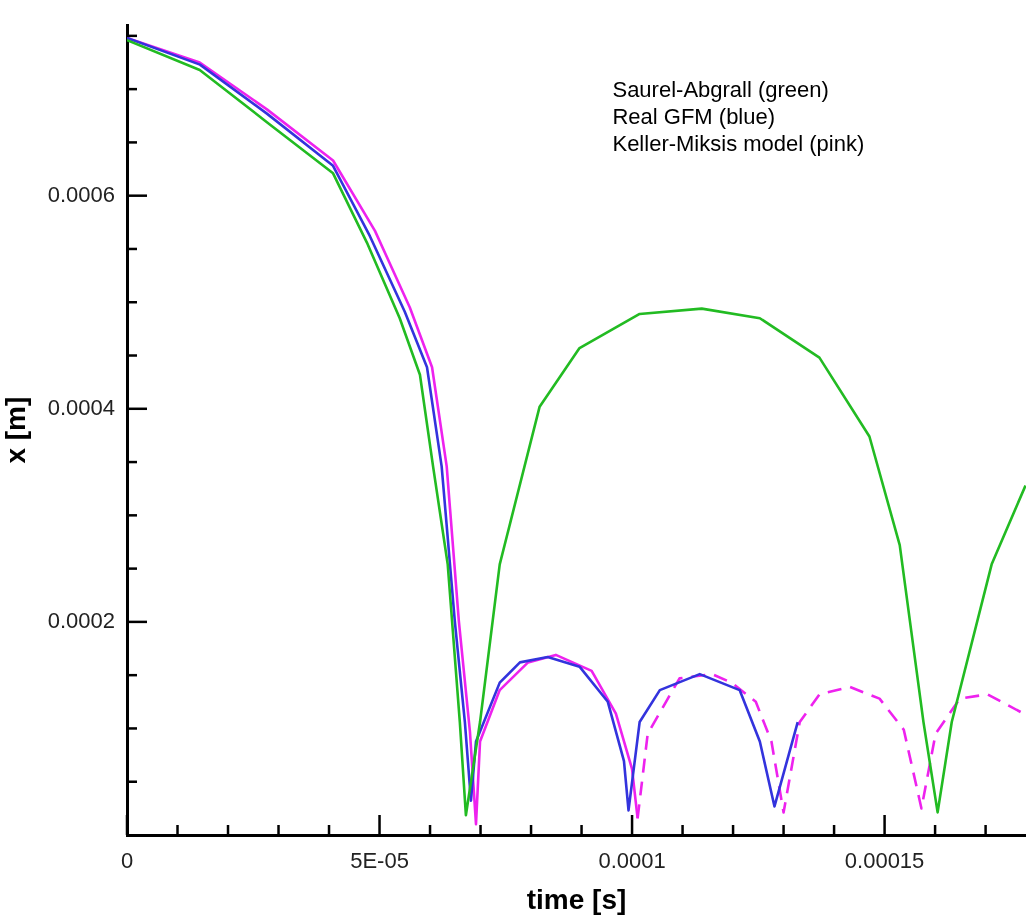  Describe the element at coordinates (720, 90) in the screenshot. I see `annotation: Saurel-Abgrall (green)` at that location.